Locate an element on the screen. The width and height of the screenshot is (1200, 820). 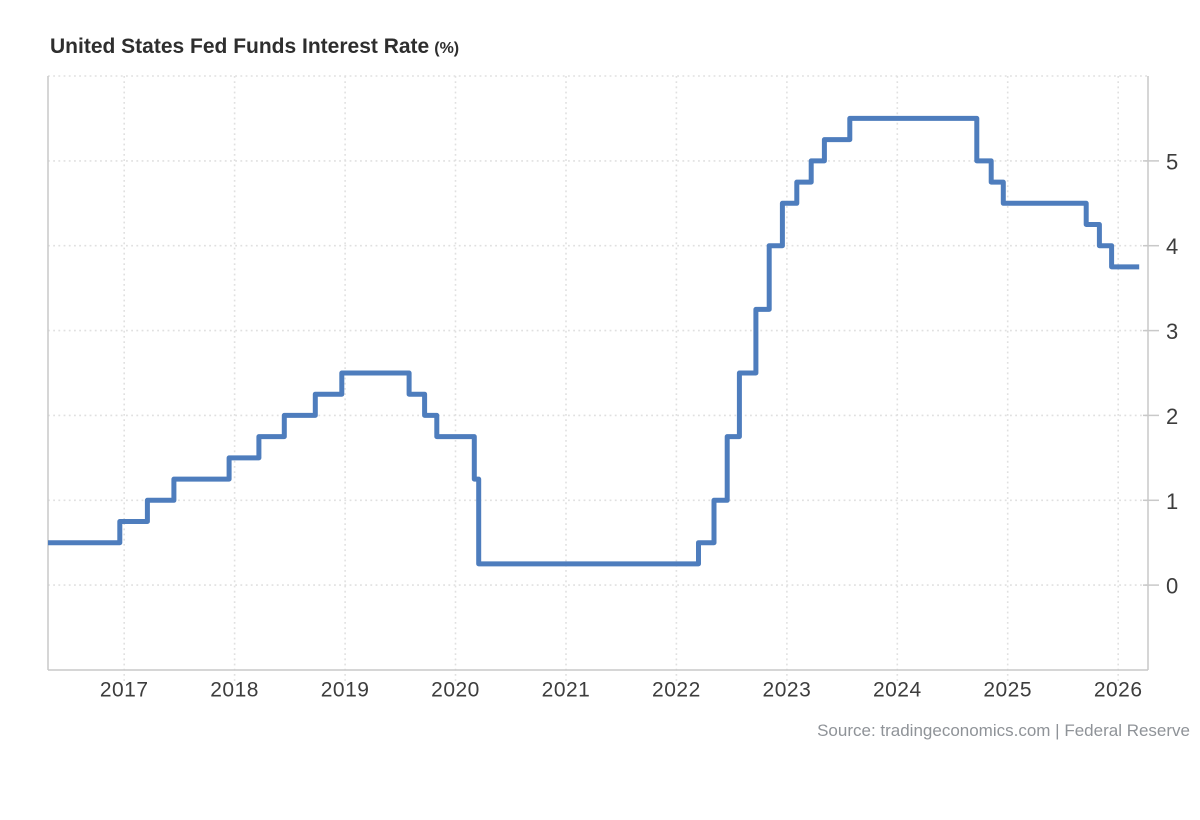
y-tick-label-2: 2 is located at coordinates (1172, 416).